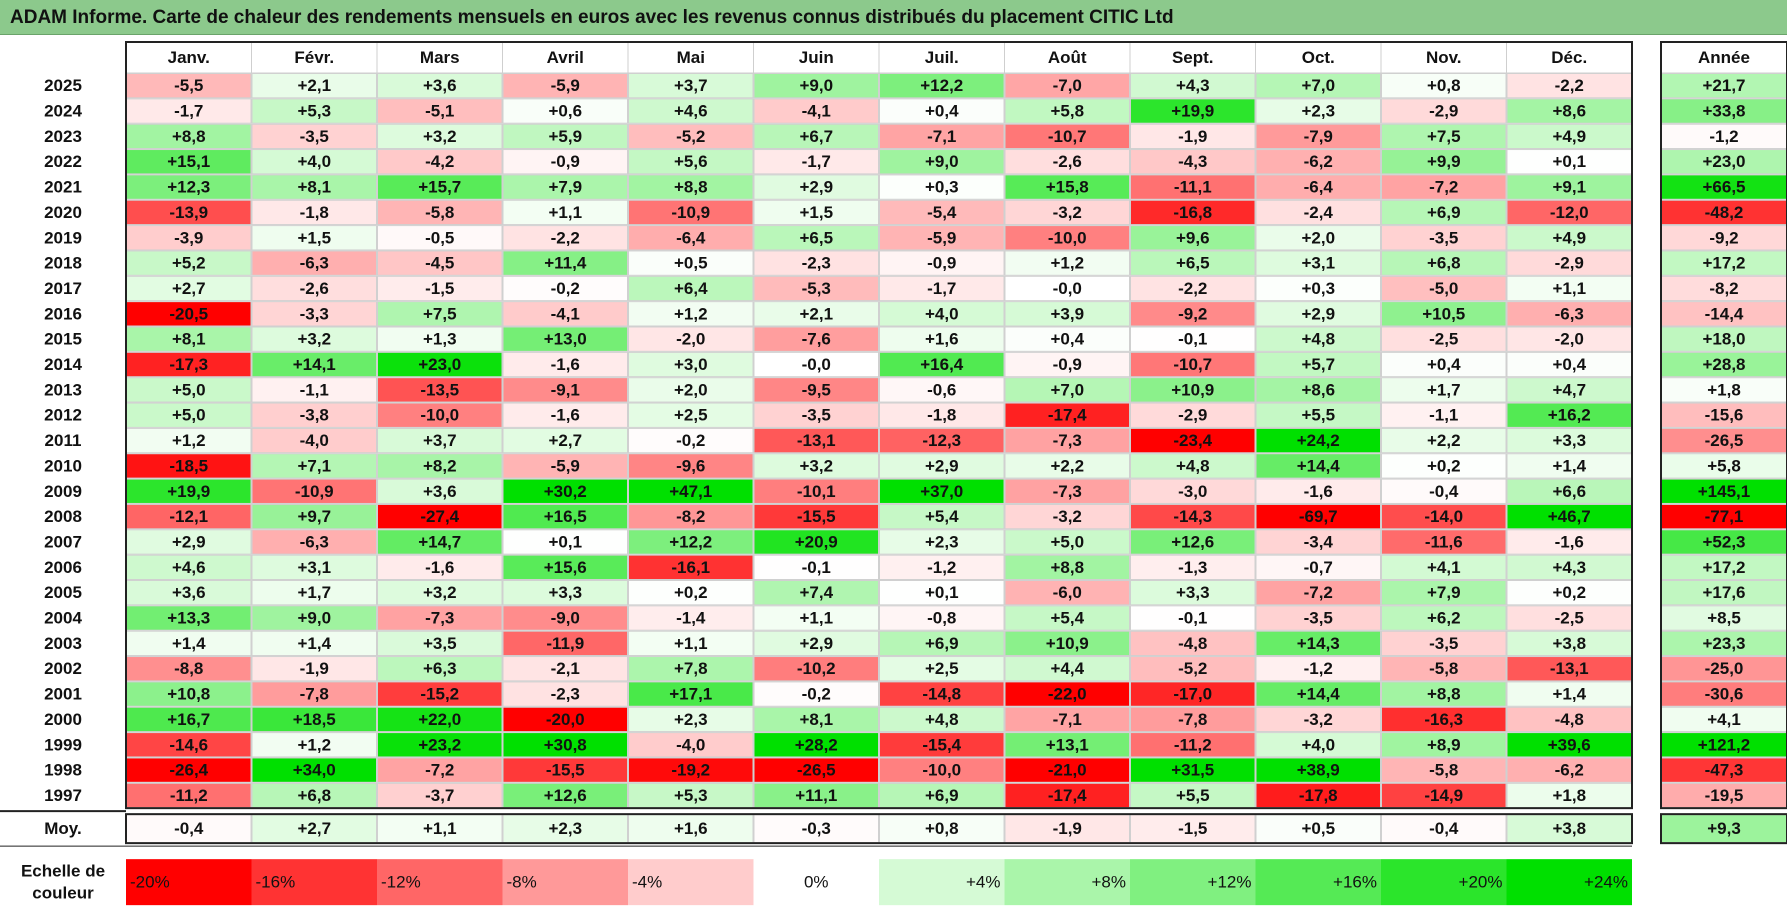  Describe the element at coordinates (439, 744) in the screenshot. I see `cell-value: +23,2` at that location.